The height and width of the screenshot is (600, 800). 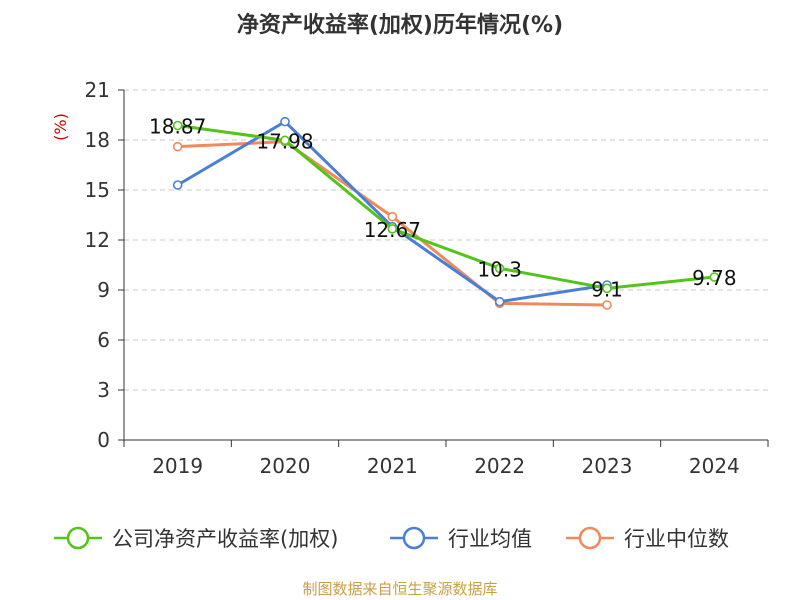 What do you see at coordinates (392, 466) in the screenshot?
I see `x-tick-label: 2021` at bounding box center [392, 466].